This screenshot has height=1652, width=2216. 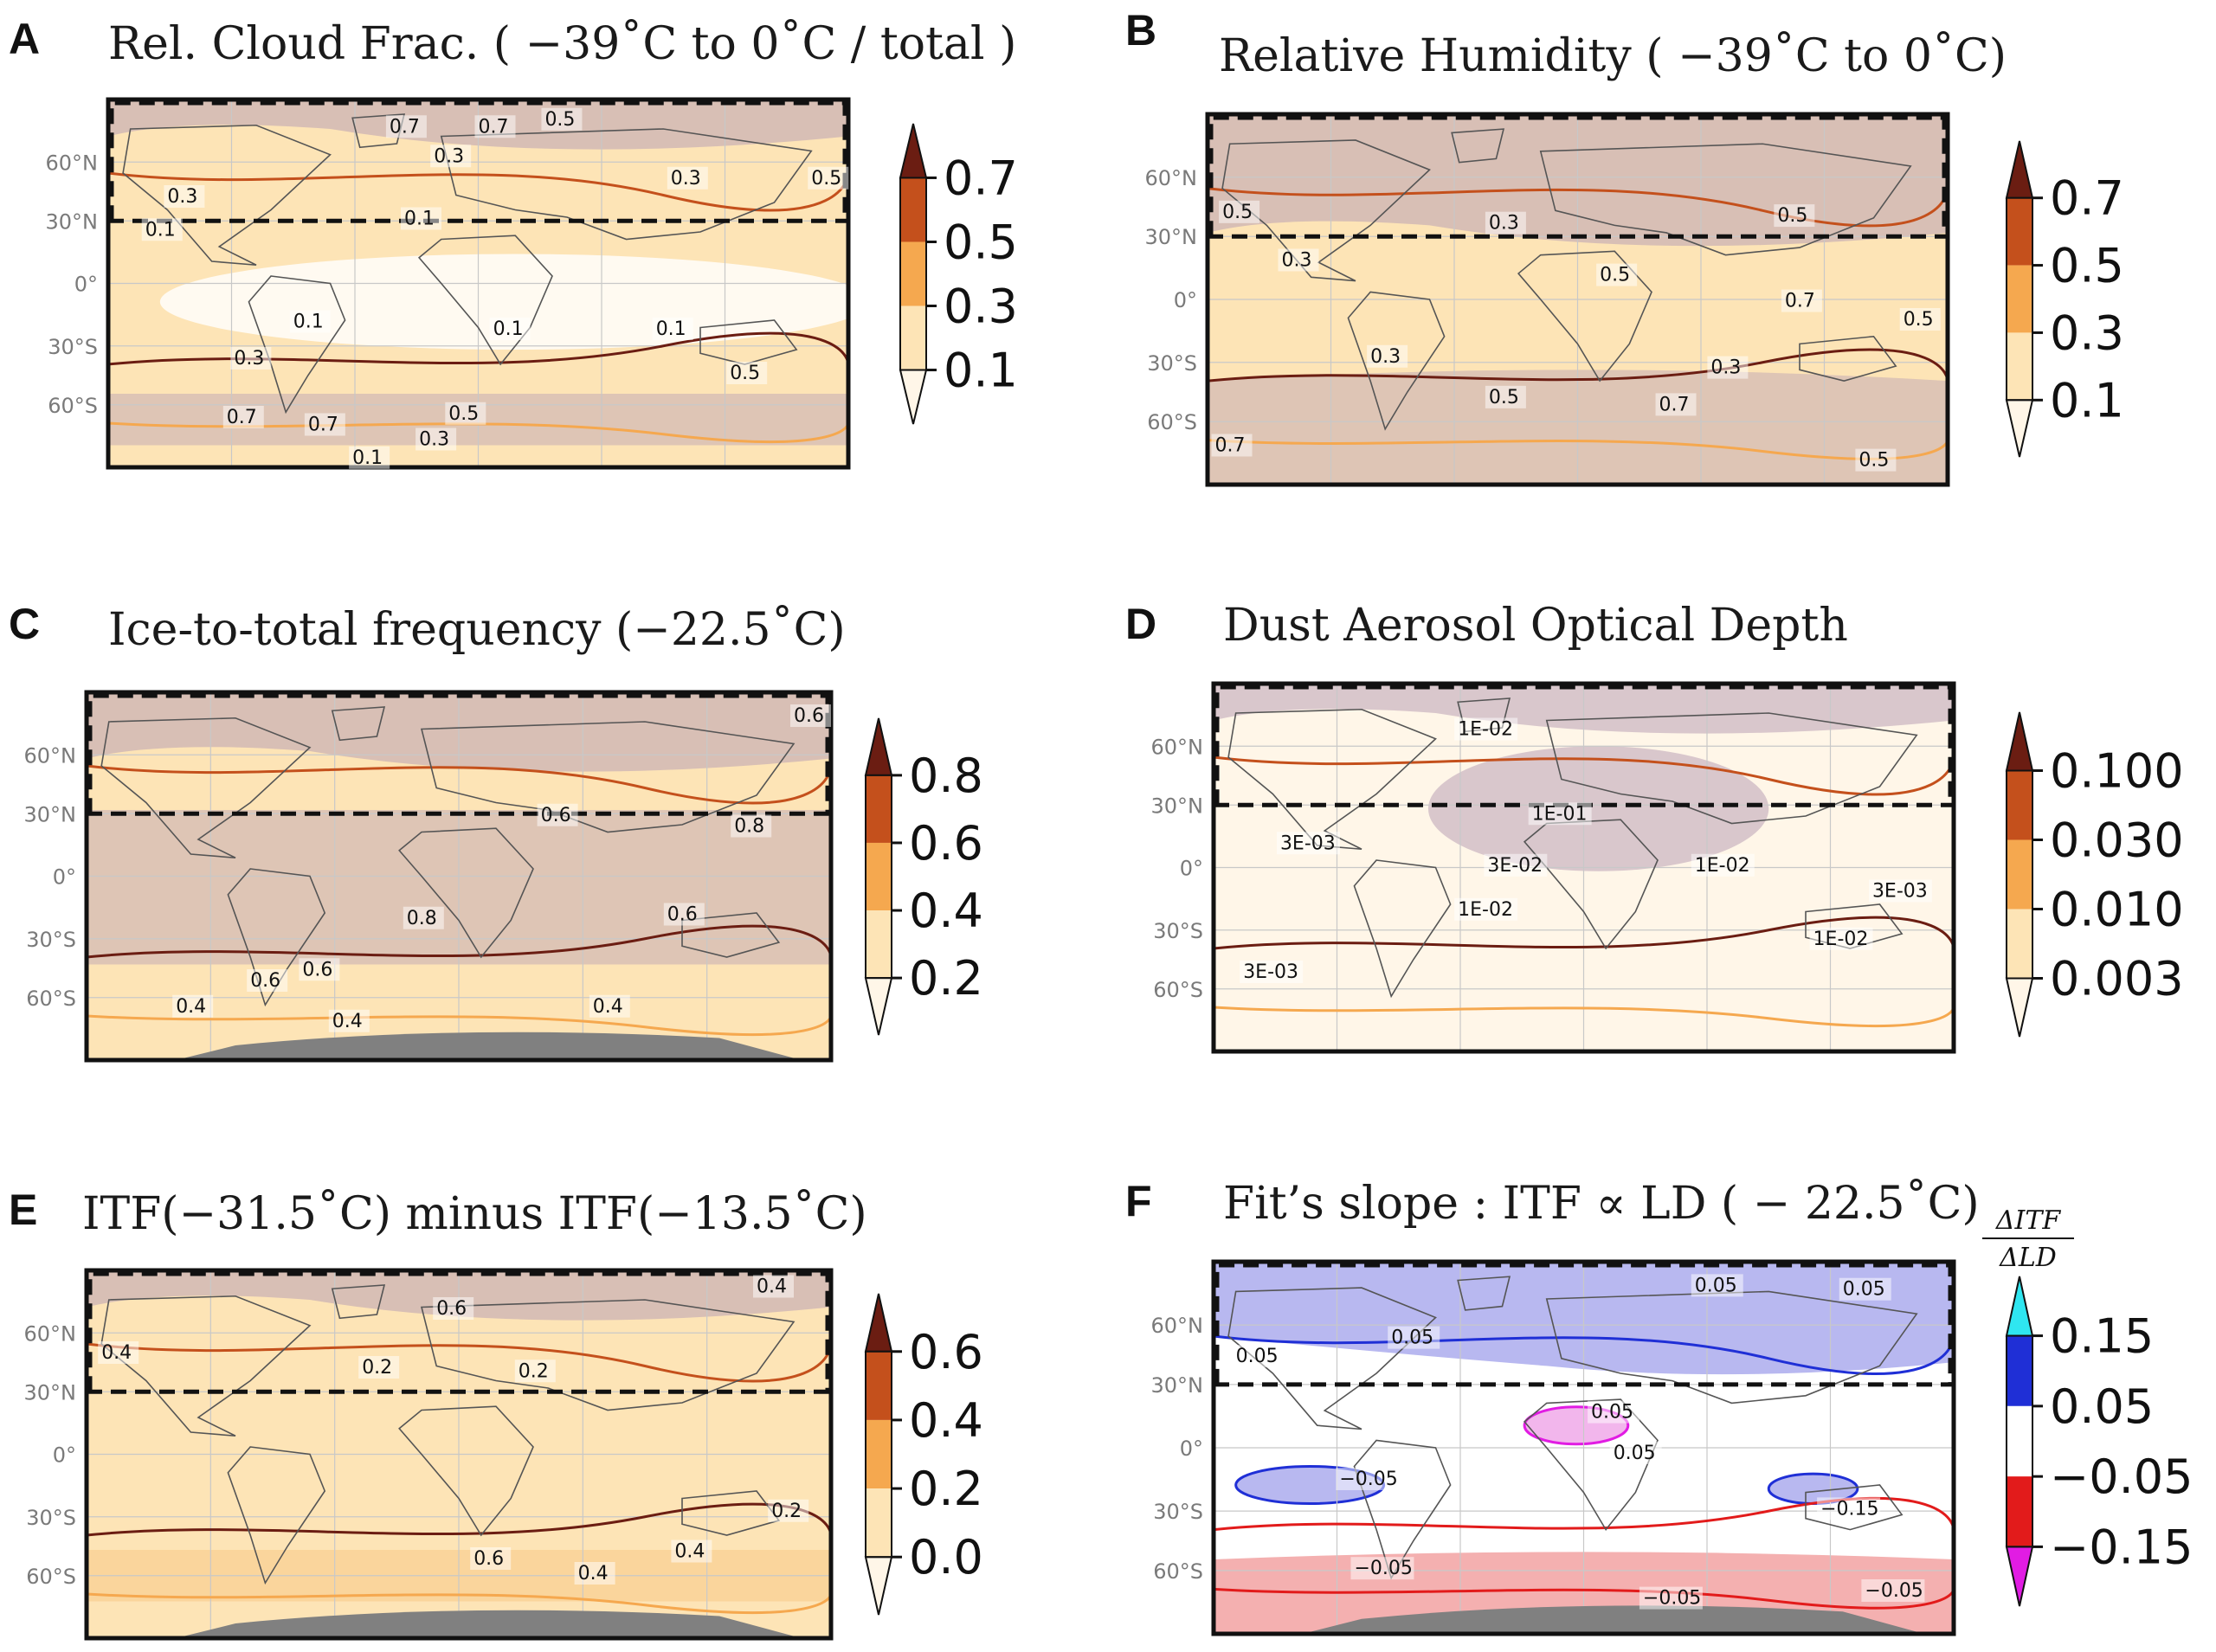 I want to click on colorbar-tick-label: 0.5, so click(x=981, y=242).